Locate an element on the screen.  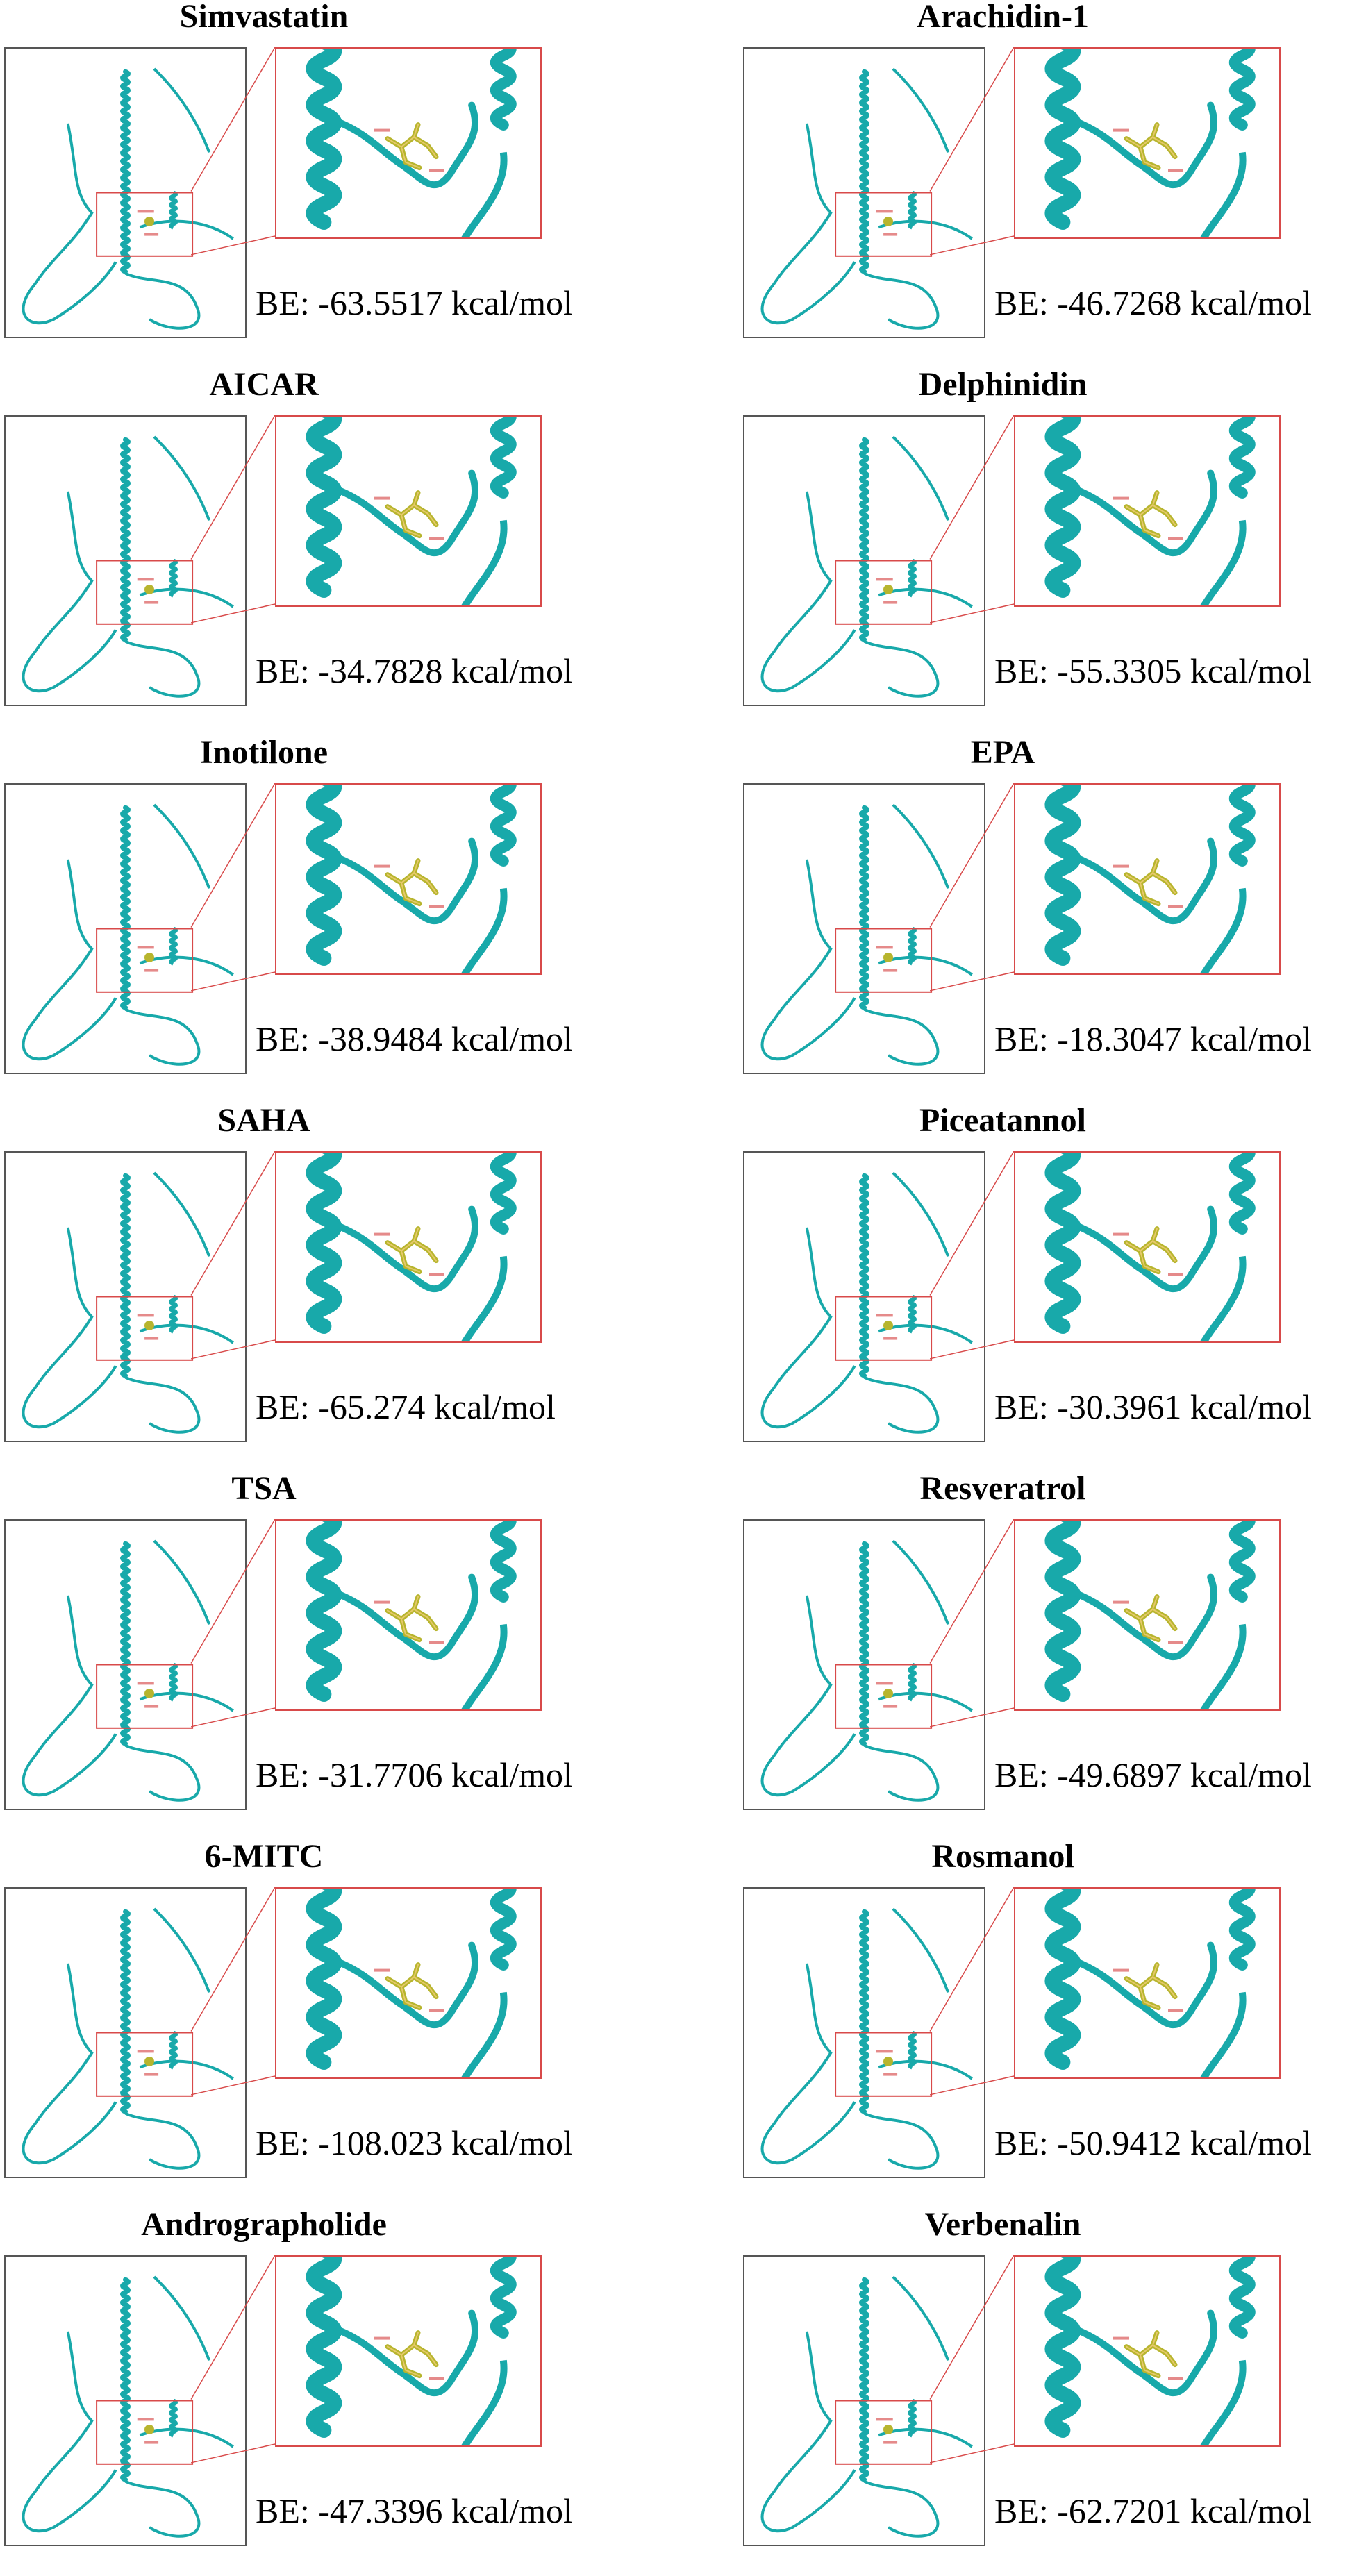
zoom-coil-tail is located at coordinates (1223, 2402).